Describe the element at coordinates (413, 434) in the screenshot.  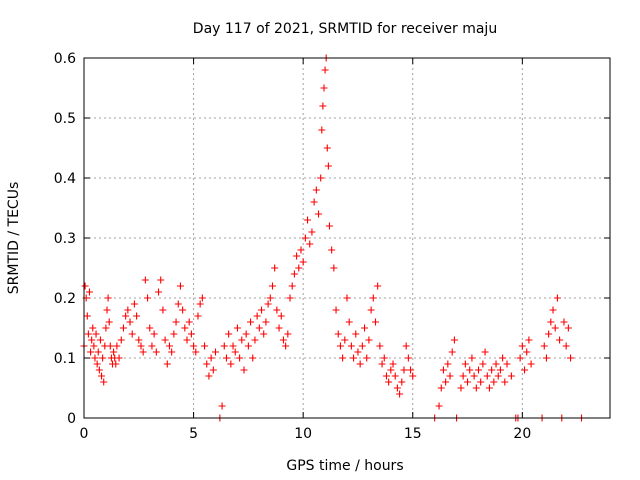
I see `x-tick-label: 15` at that location.